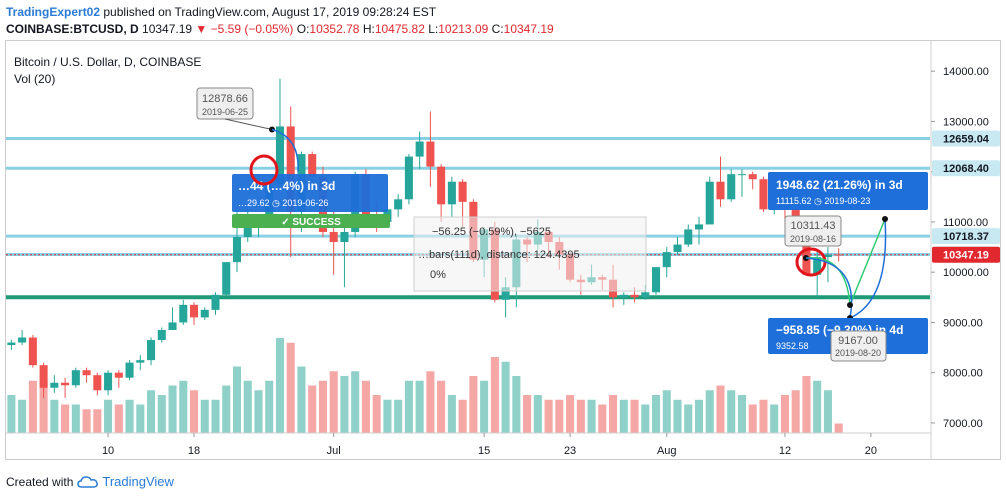 Image resolution: width=1006 pixels, height=499 pixels. I want to click on x-tick-label: 12, so click(785, 451).